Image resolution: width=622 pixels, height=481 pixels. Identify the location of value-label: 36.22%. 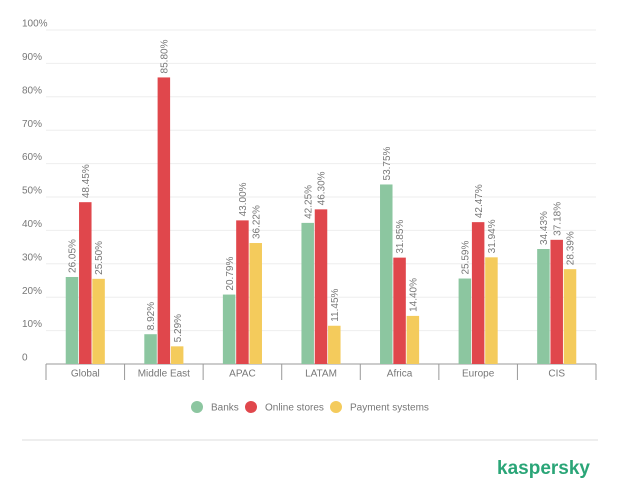
(256, 222).